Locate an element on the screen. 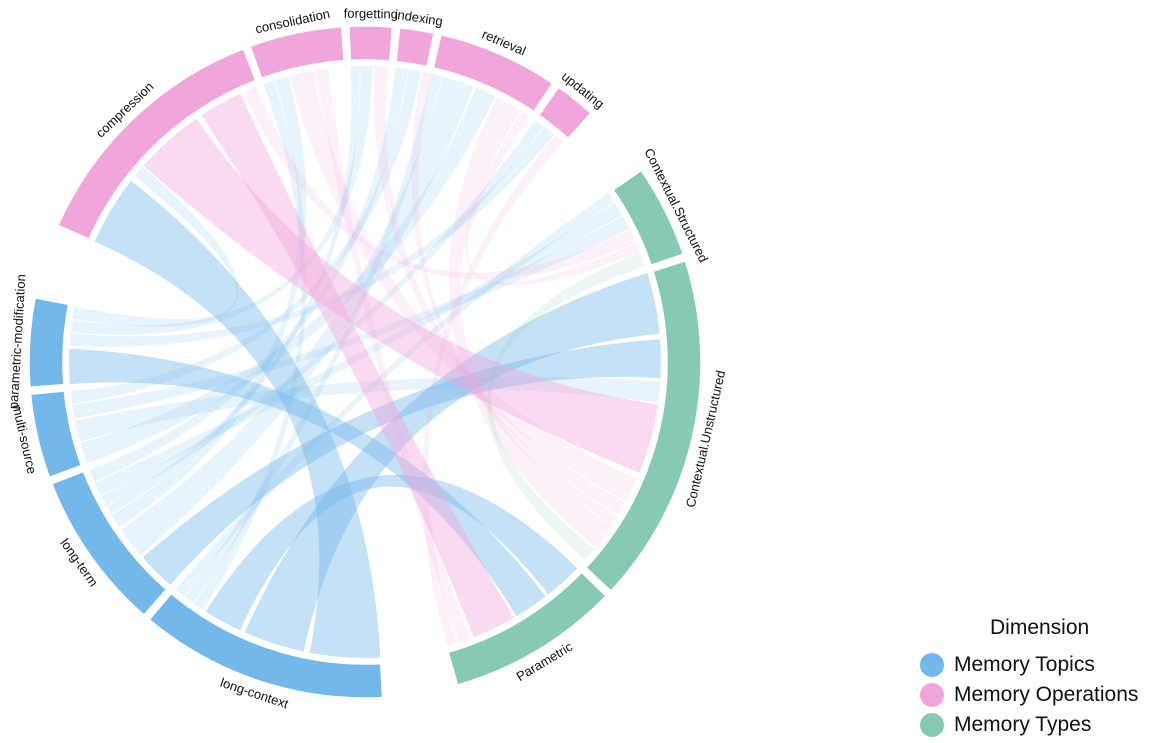 This screenshot has width=1163, height=743. segment-arc-contextual-unstructured is located at coordinates (643, 426).